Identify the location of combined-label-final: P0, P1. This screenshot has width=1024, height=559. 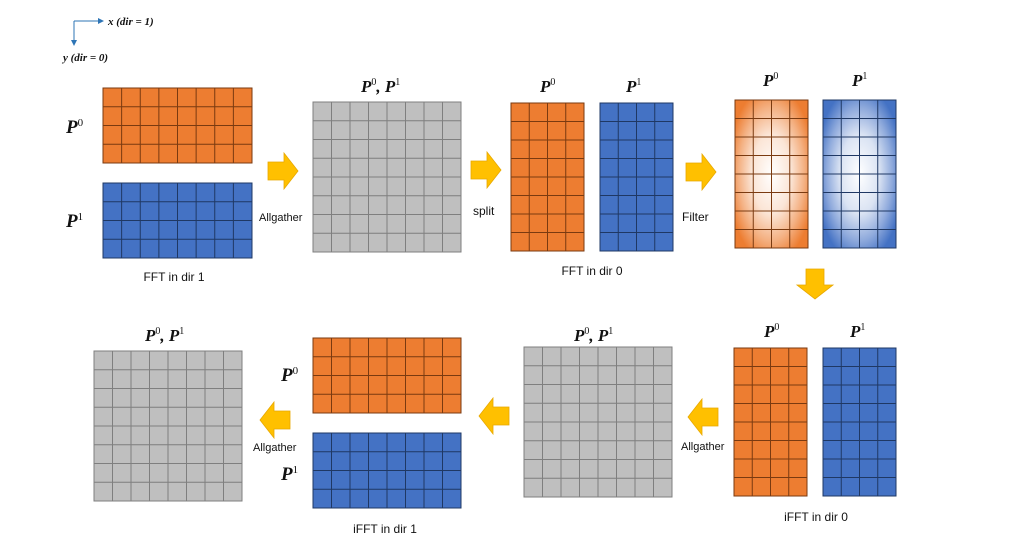
(164, 335).